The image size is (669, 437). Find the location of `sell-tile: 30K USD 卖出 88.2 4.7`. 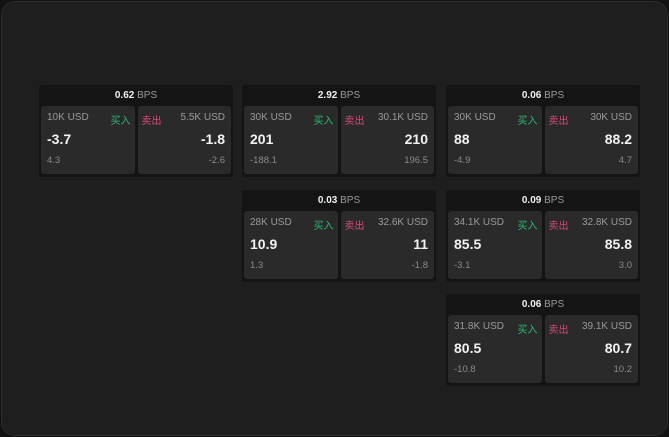

sell-tile: 30K USD 卖出 88.2 4.7 is located at coordinates (591, 140).